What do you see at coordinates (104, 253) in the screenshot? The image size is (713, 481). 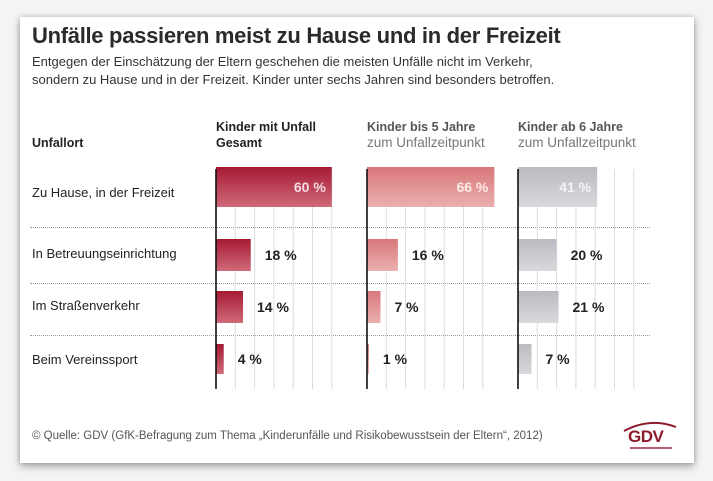 I see `row-label: In Betreuungseinrichtung` at bounding box center [104, 253].